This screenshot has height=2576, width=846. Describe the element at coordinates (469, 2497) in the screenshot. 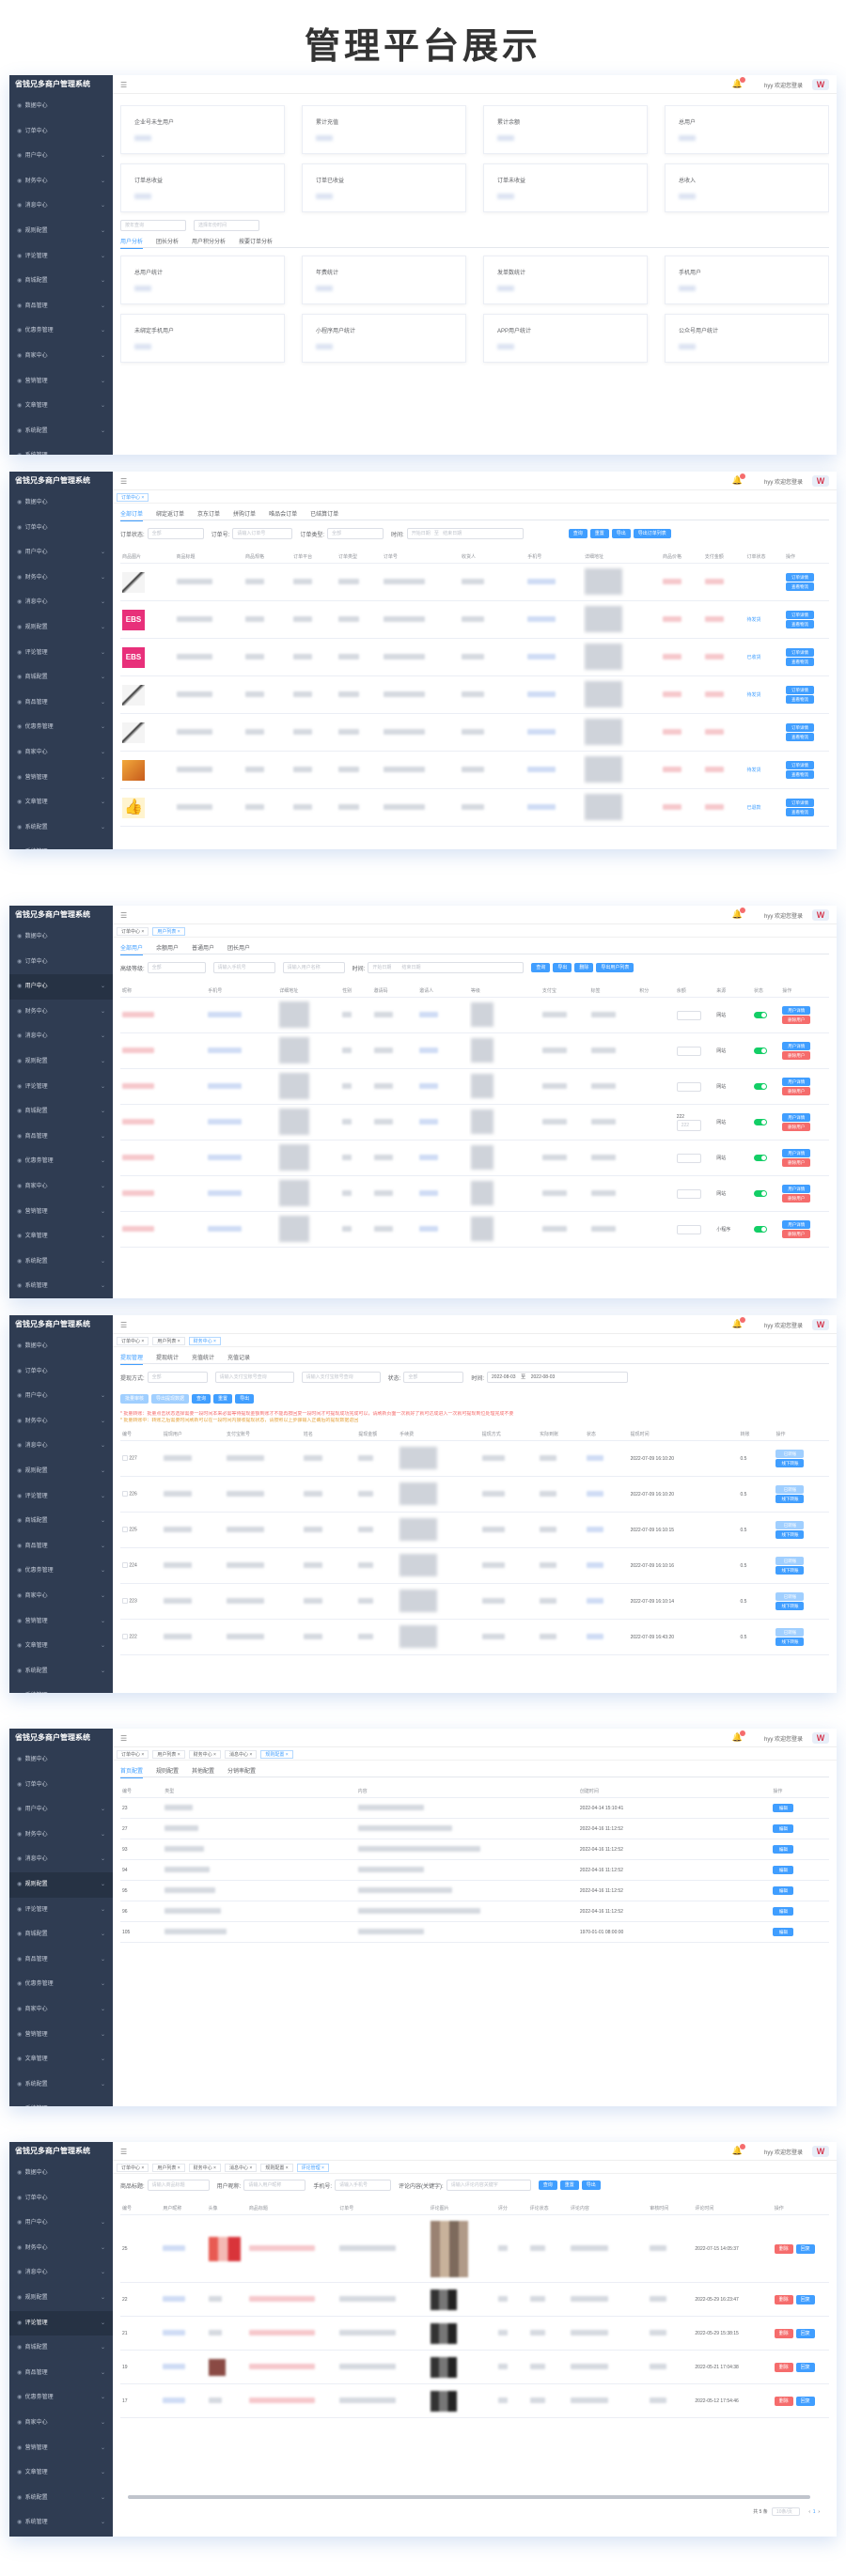

I see `horizontal-scrollbar` at that location.